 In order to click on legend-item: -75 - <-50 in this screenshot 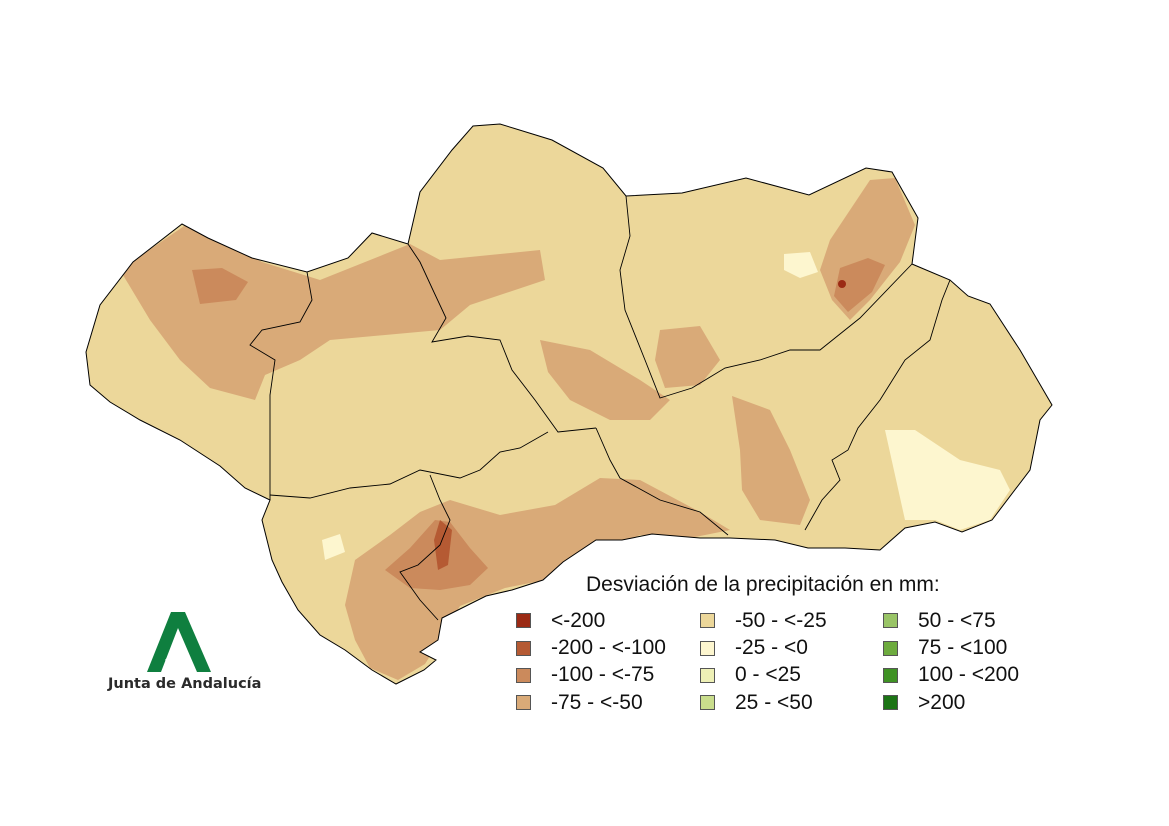, I will do `click(608, 702)`.